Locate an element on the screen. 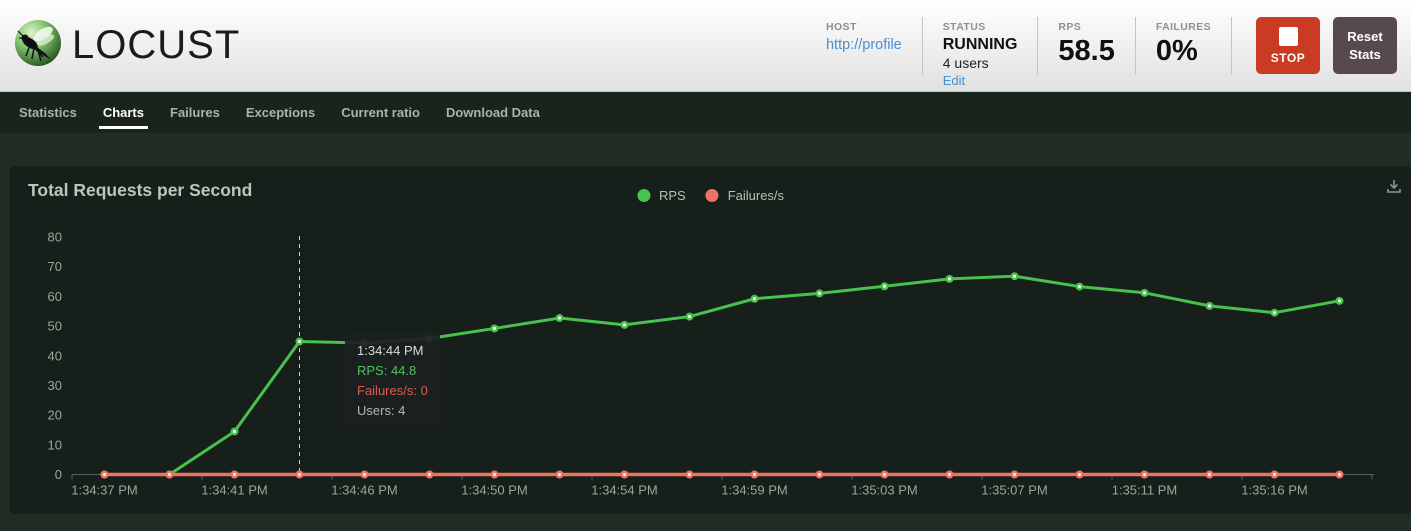 The width and height of the screenshot is (1411, 531). failures-legend-dot-icon is located at coordinates (712, 195).